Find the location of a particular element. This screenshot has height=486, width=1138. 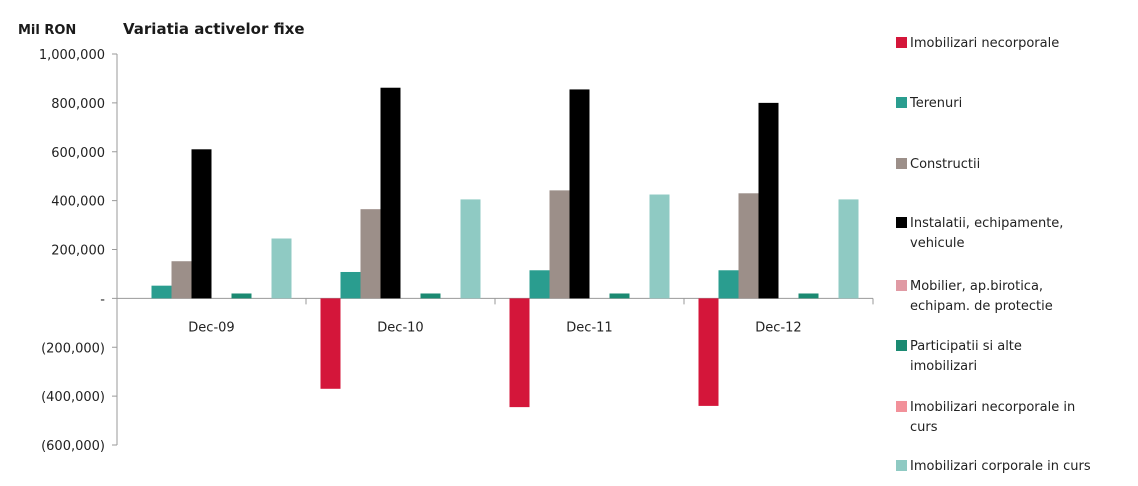

legend-label: echipam. de protectie is located at coordinates (981, 306).